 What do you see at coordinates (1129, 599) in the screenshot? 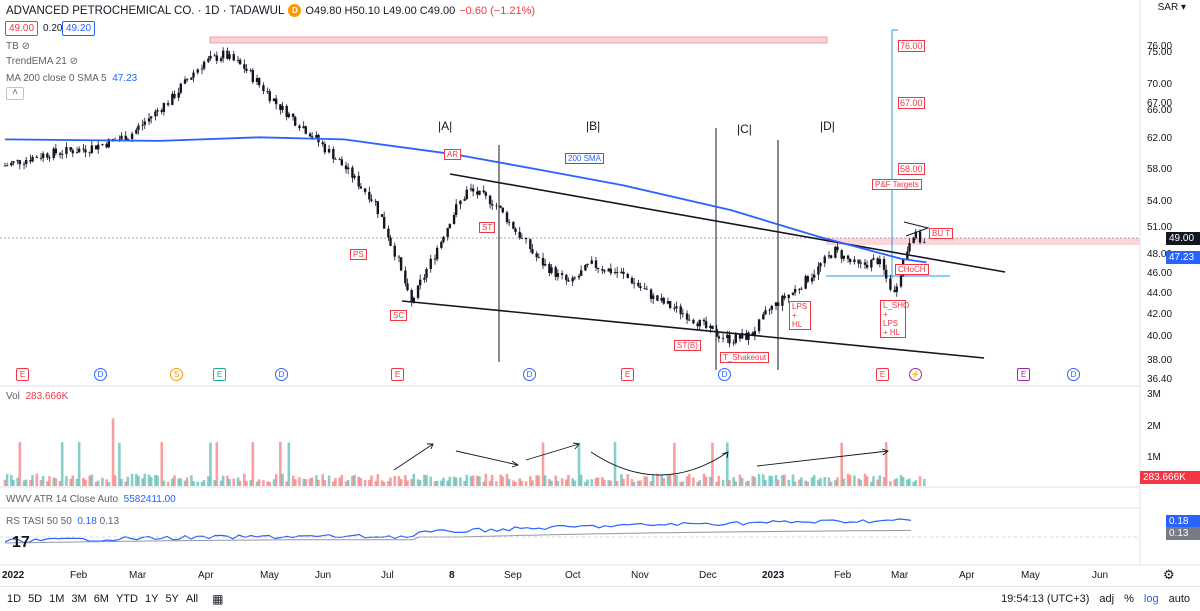
I see `option-percent: %` at bounding box center [1129, 599].